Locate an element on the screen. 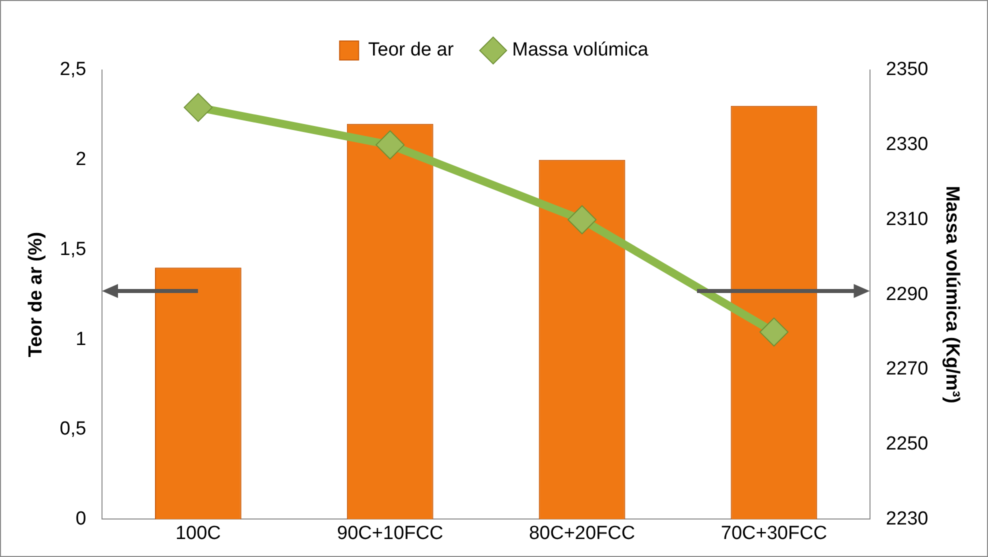 The image size is (988, 557). x-tick-label: 80C+20FCC is located at coordinates (582, 533).